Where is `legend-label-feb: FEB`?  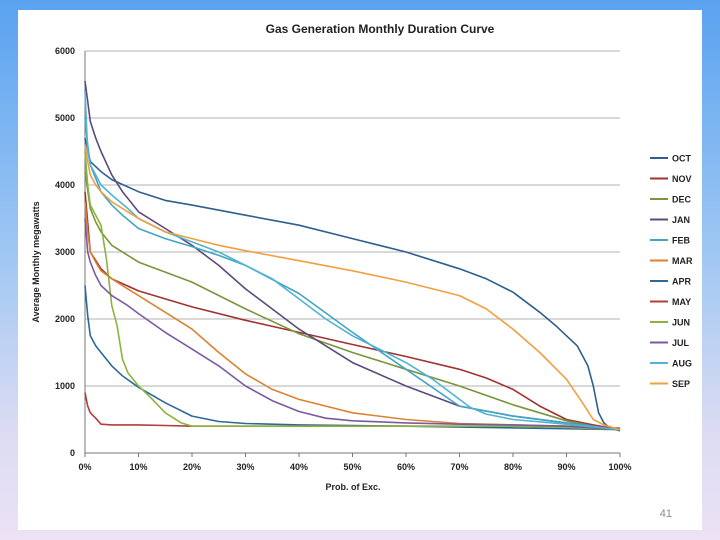
legend-label-feb: FEB is located at coordinates (681, 241).